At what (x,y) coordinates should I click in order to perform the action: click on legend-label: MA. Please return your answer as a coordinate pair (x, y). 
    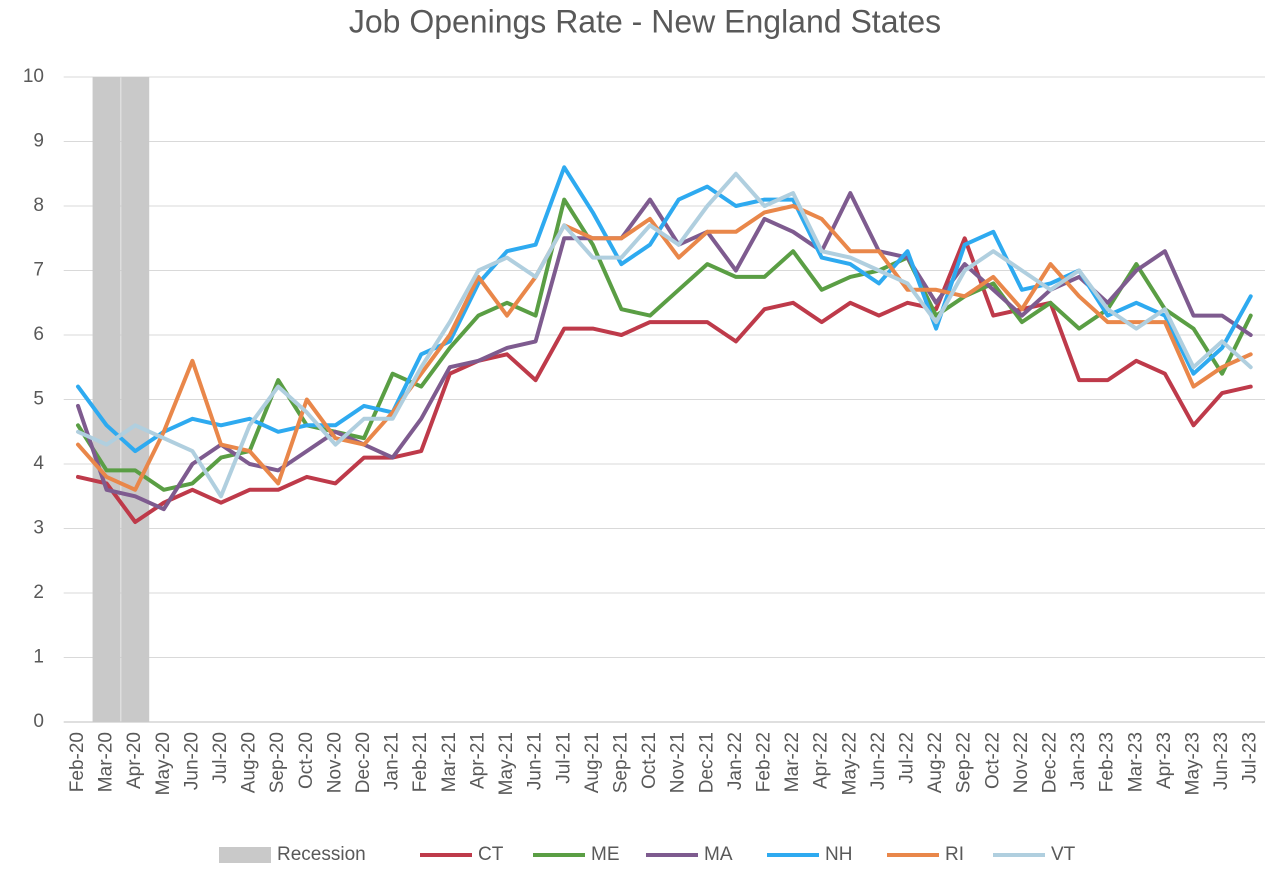
    Looking at the image, I should click on (718, 854).